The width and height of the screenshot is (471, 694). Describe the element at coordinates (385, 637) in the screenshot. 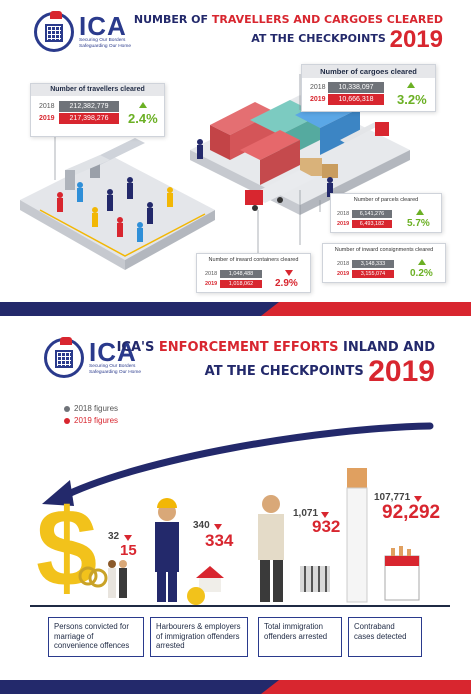

I see `contraband-caption: Contraband cases detected` at that location.